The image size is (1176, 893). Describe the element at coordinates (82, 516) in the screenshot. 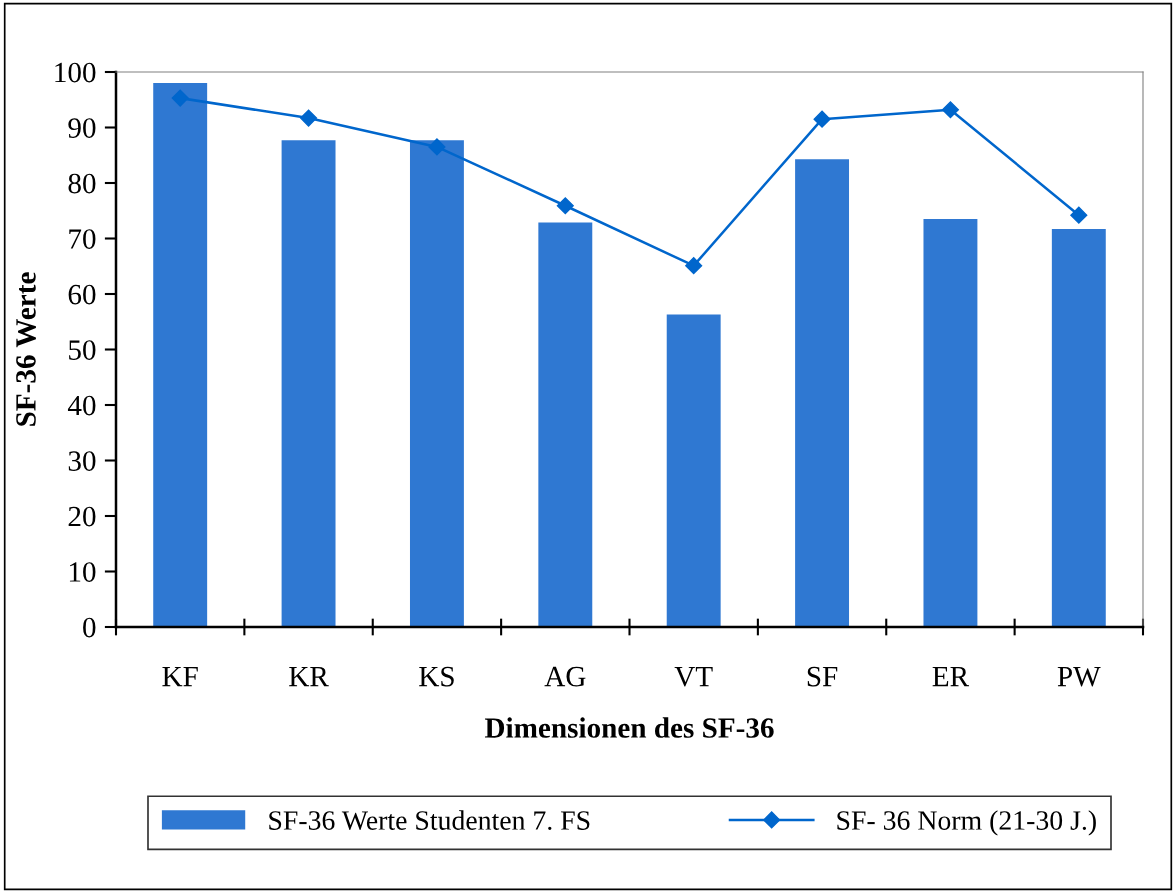

I see `y-tick-label: 20` at that location.